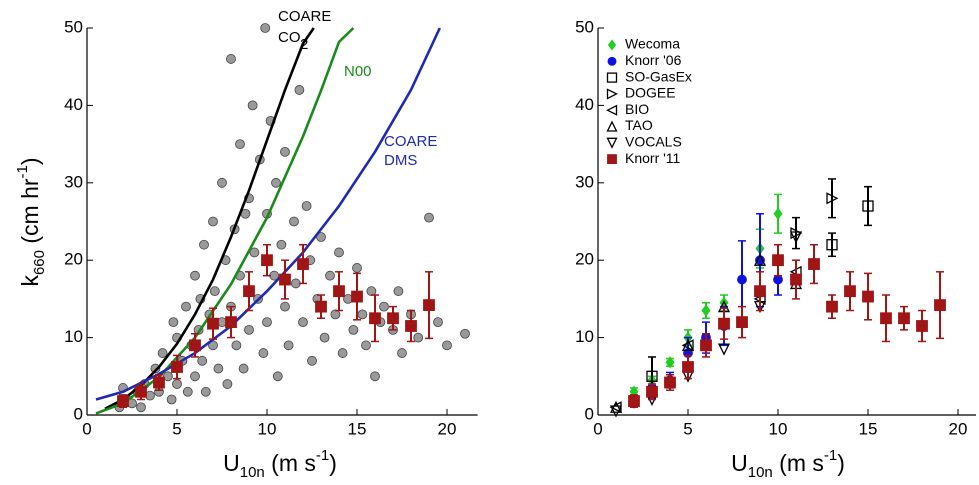 The width and height of the screenshot is (979, 485). Describe the element at coordinates (290, 463) in the screenshot. I see `axis-label-part: (m s` at that location.